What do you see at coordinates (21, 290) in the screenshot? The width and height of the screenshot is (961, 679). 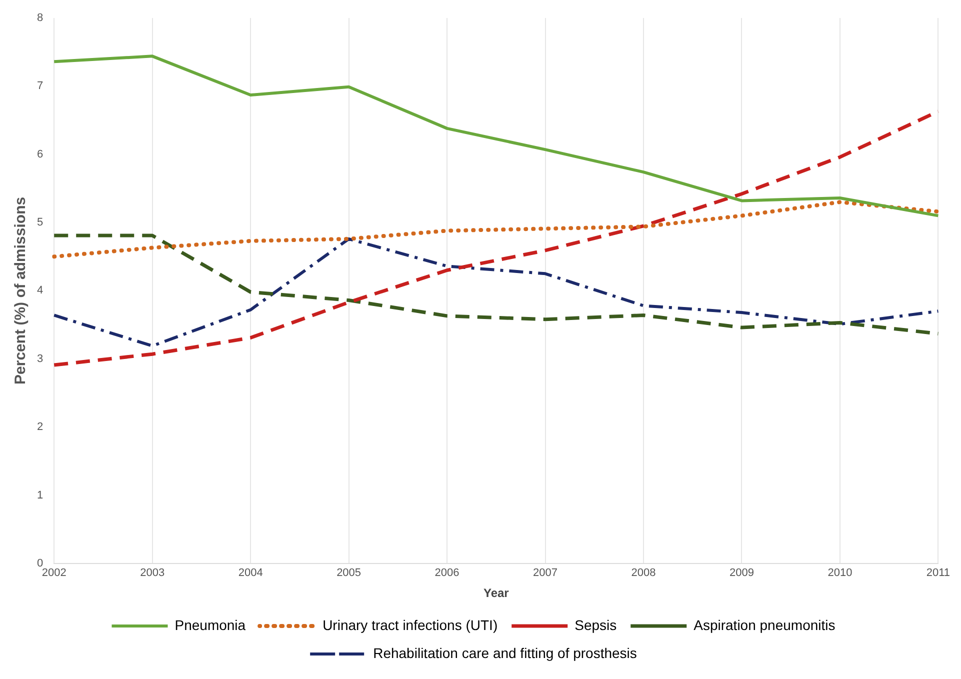 I see `y-axis-title: Percent (%) of admissions` at bounding box center [21, 290].